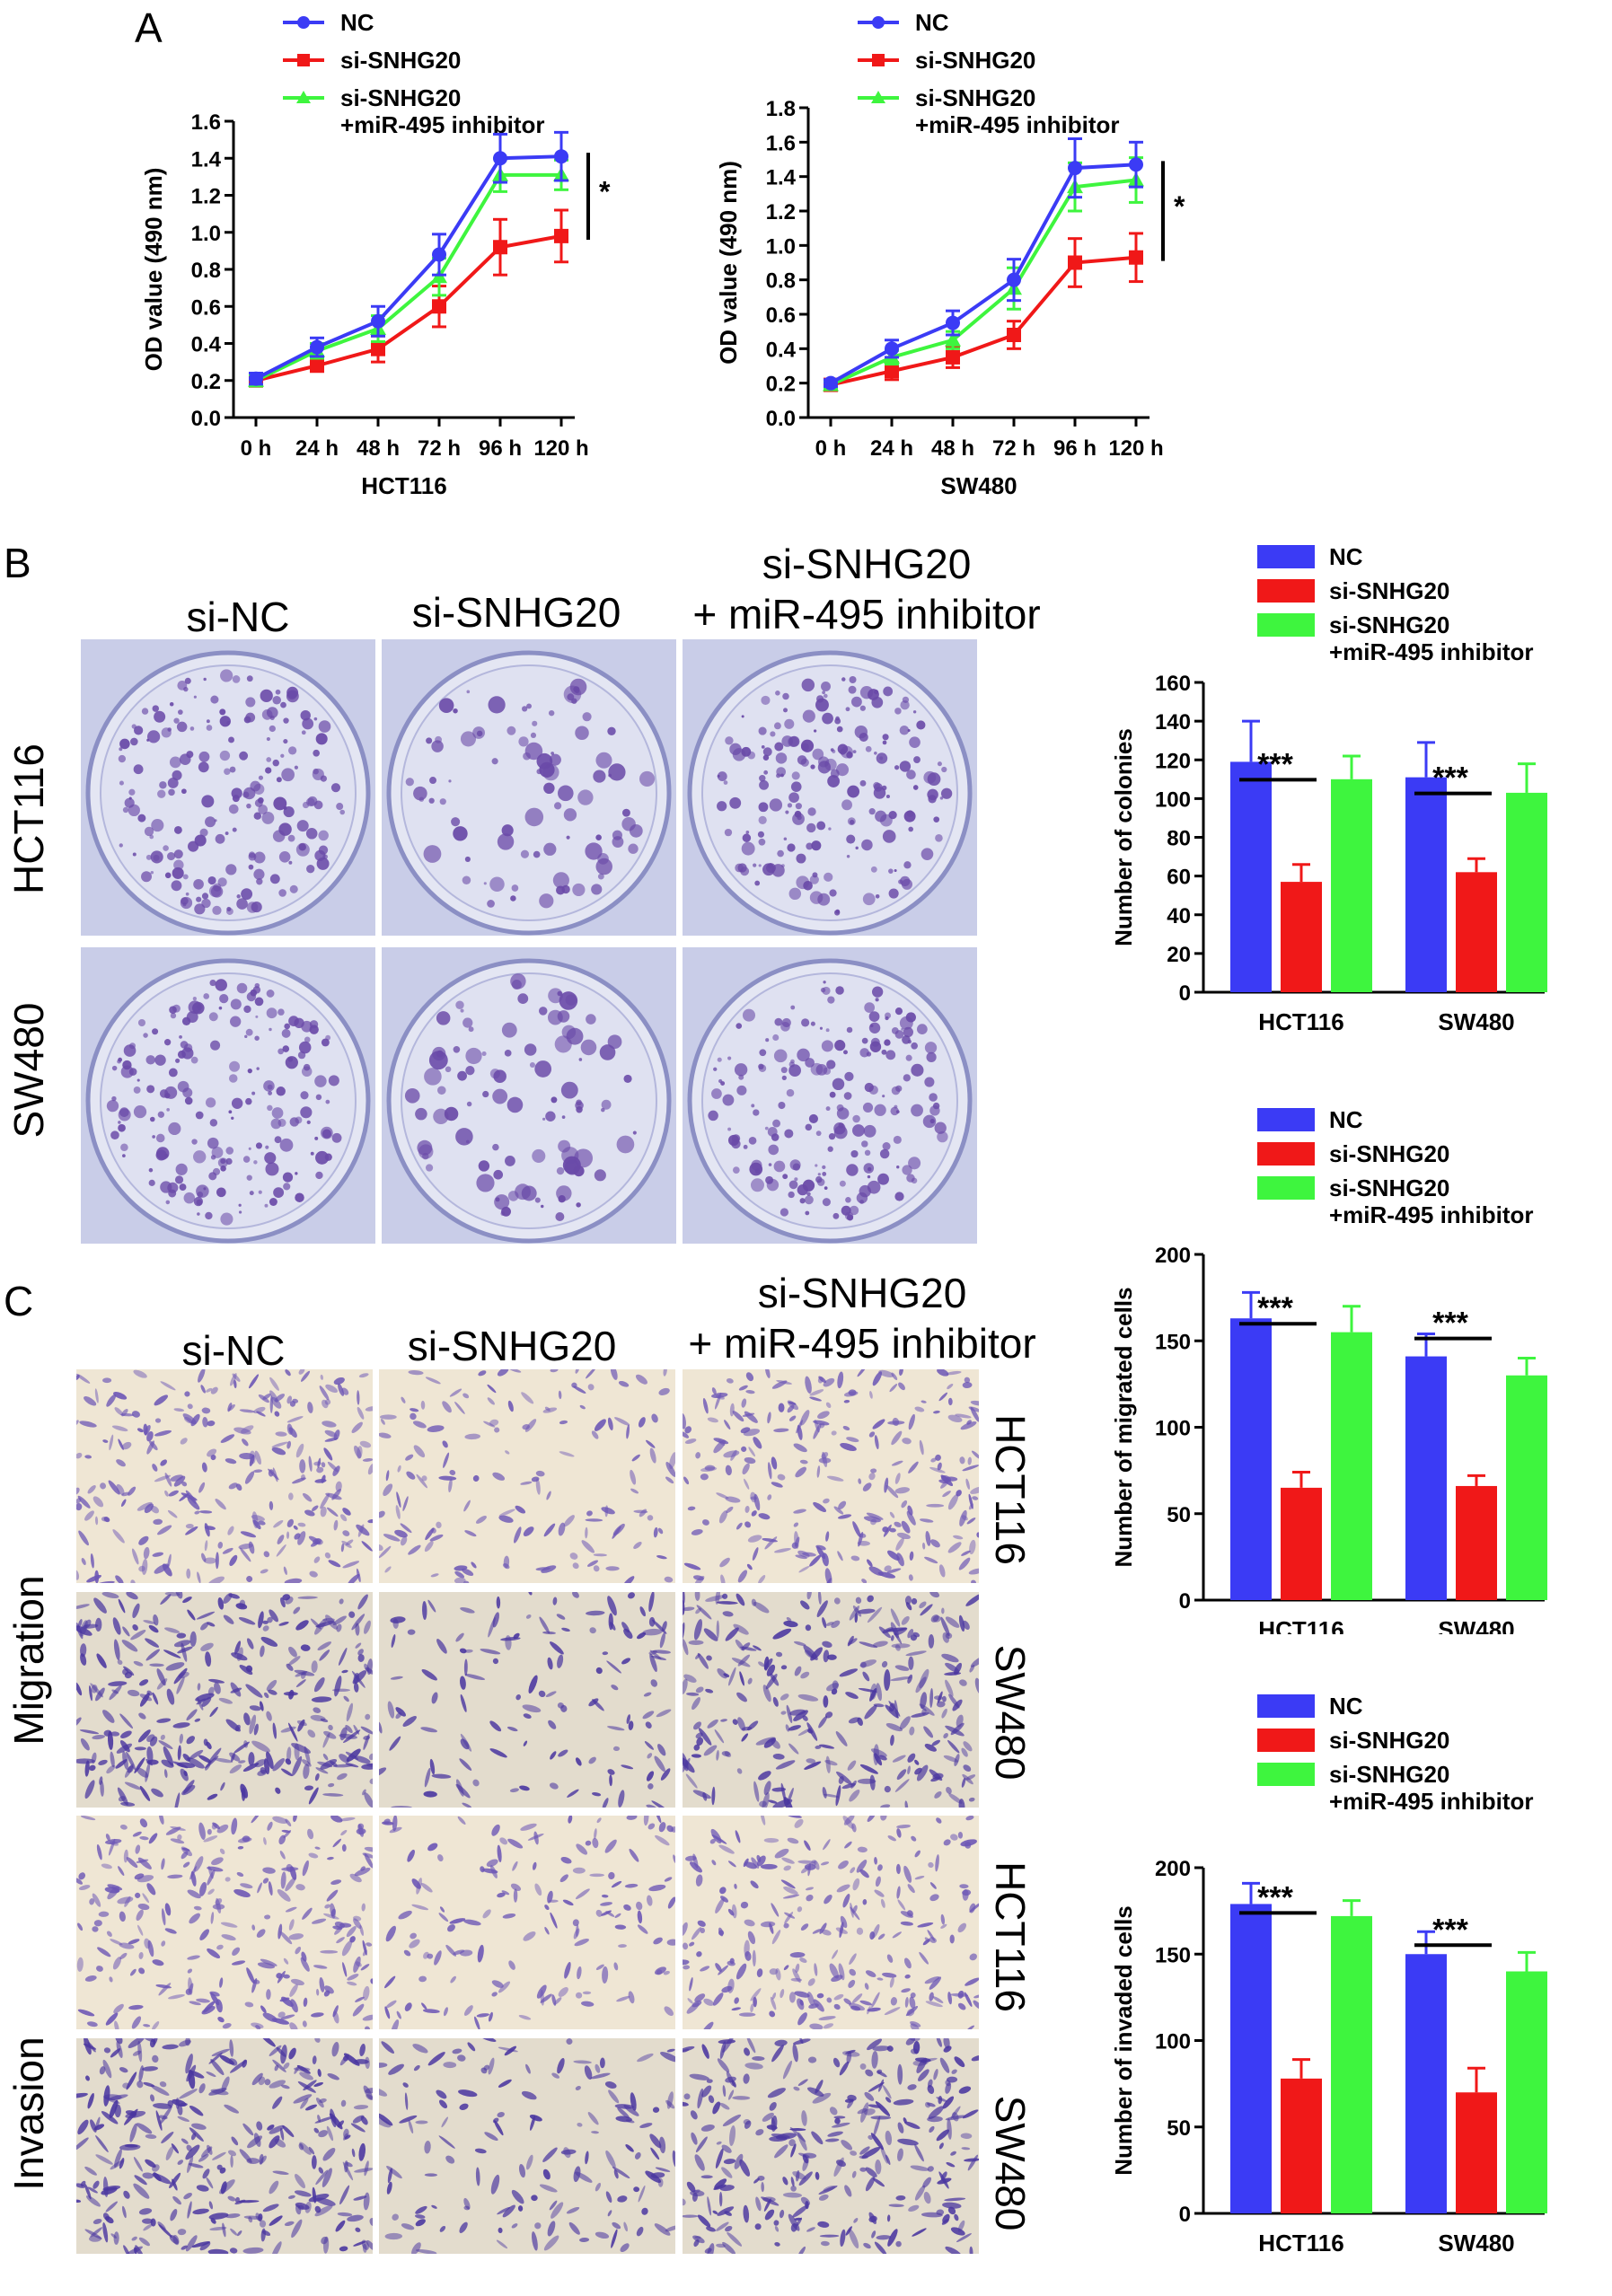 Image resolution: width=1612 pixels, height=2296 pixels. I want to click on transwell-invasion-hct116-inhibitor, so click(831, 1922).